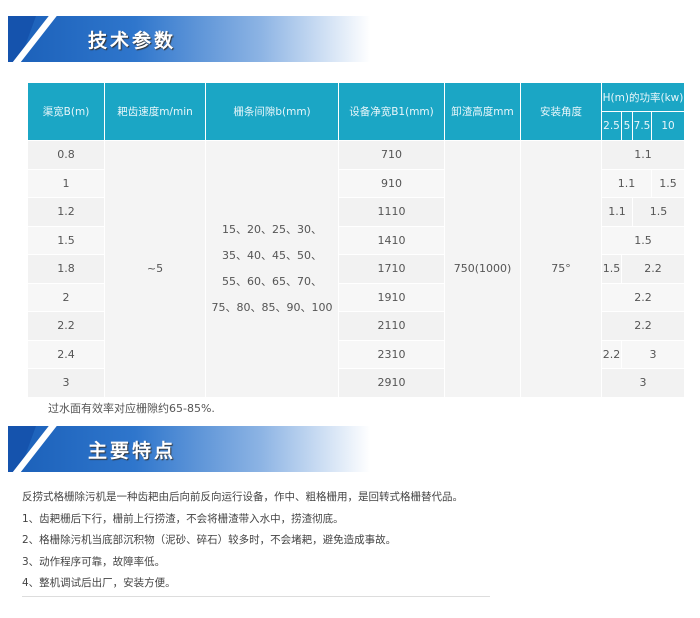 Image resolution: width=700 pixels, height=618 pixels. I want to click on table-row: 1 910 1.1 1.5, so click(356, 183).